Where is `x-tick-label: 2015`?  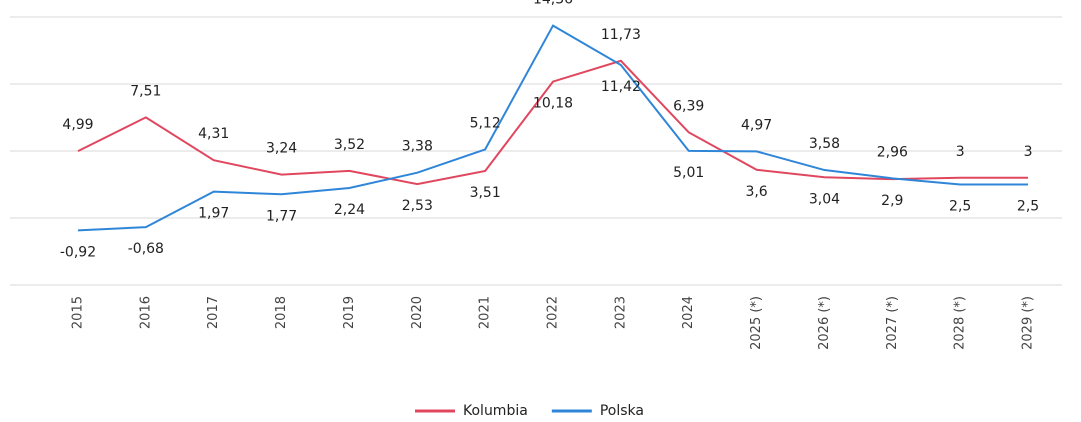
x-tick-label: 2015 is located at coordinates (78, 312).